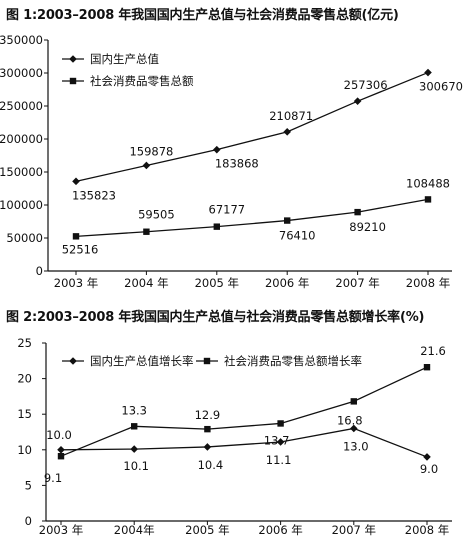 The width and height of the screenshot is (471, 540). I want to click on chart1-y-tick-label: 100000, so click(21, 205).